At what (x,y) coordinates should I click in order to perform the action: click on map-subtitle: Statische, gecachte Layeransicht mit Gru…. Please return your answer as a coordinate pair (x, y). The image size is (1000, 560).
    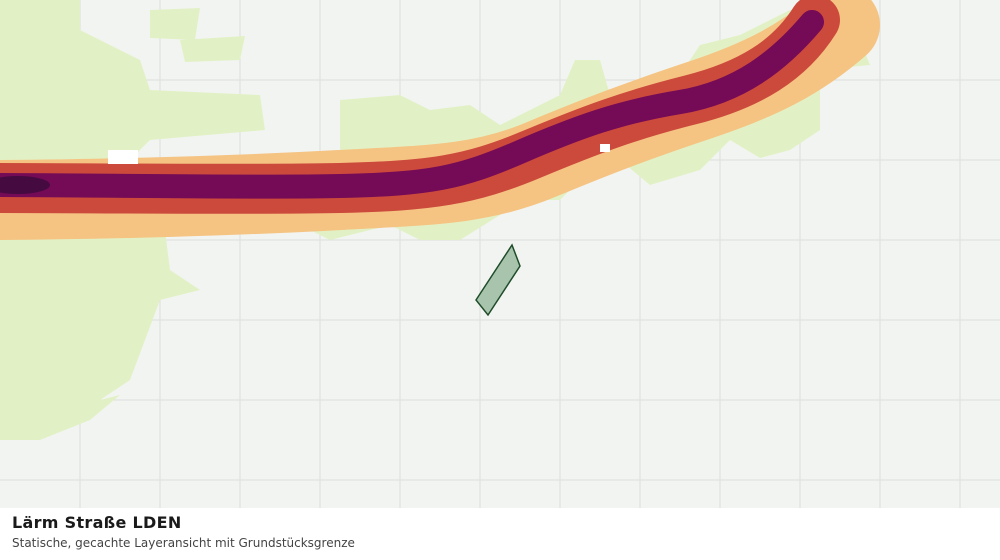
    Looking at the image, I should click on (183, 543).